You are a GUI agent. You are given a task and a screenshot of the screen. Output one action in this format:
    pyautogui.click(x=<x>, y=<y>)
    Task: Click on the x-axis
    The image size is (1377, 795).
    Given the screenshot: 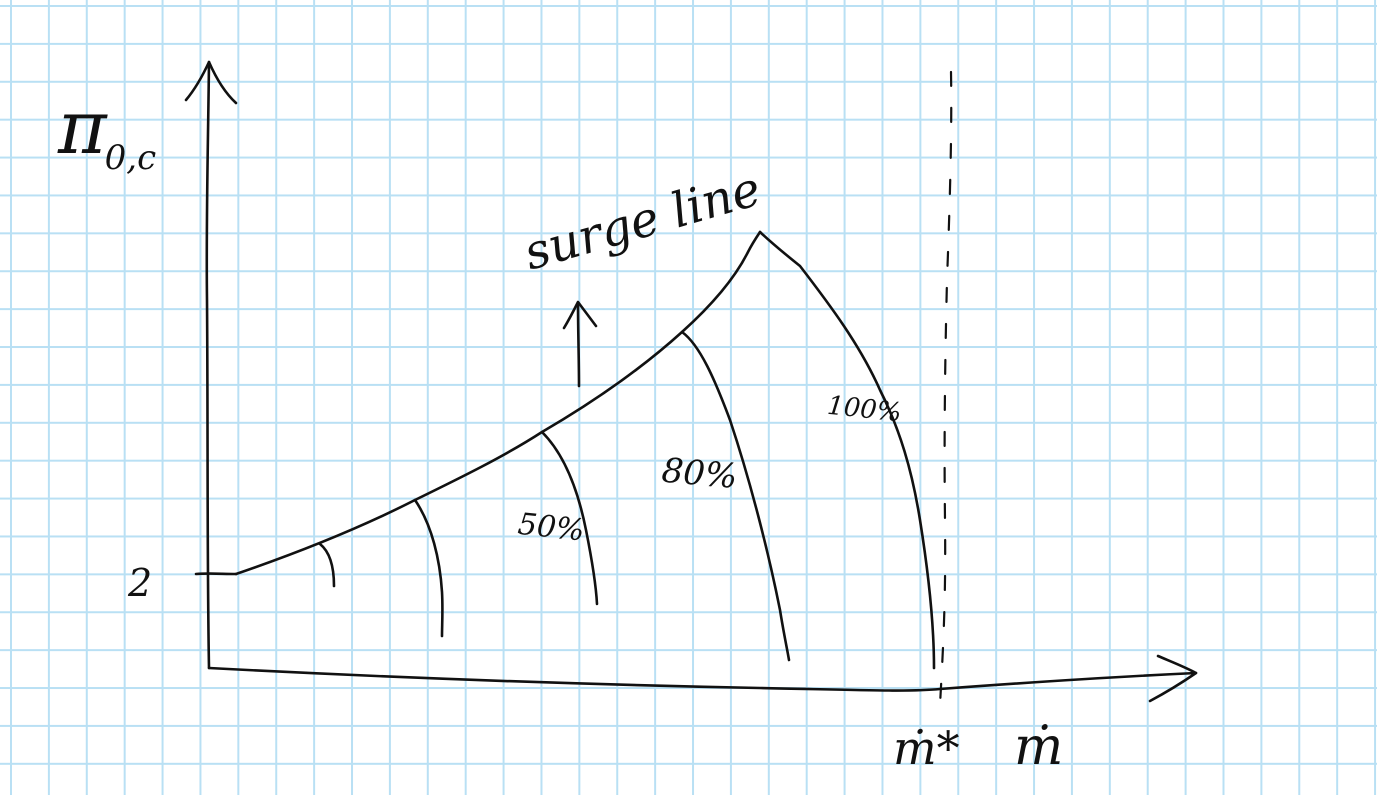 What is the action you would take?
    pyautogui.click(x=702, y=679)
    